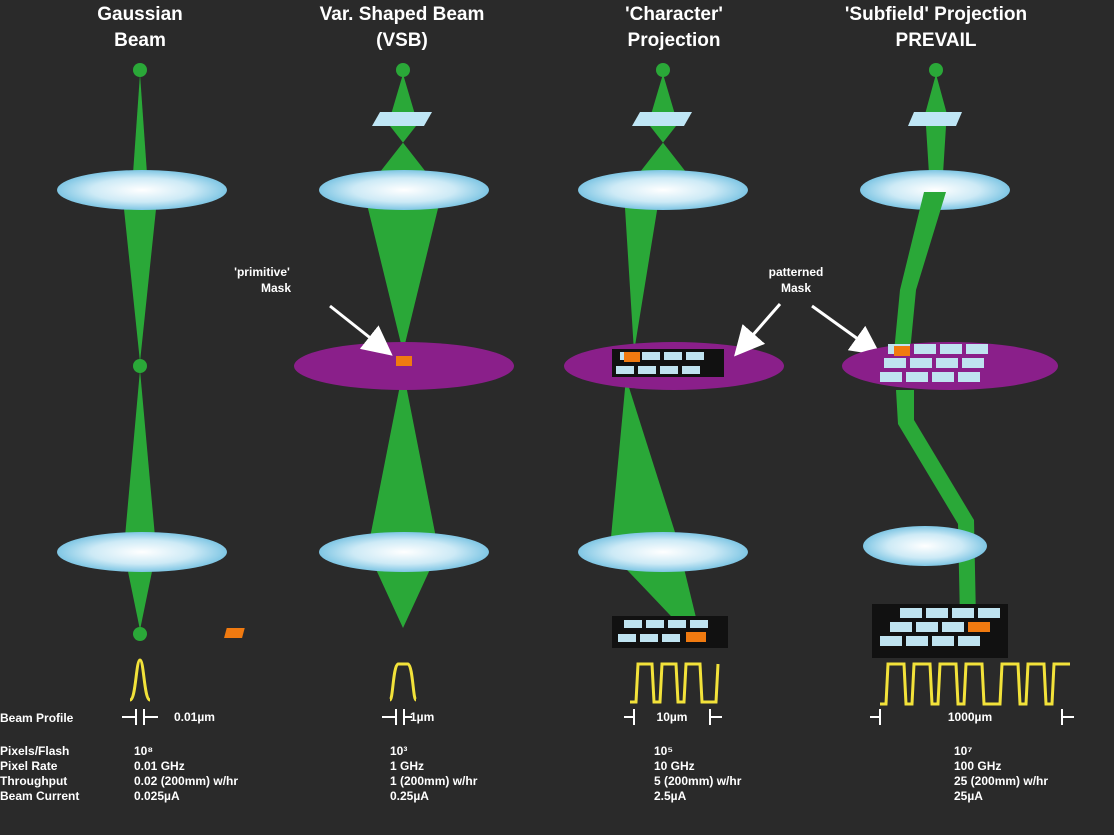 This screenshot has width=1114, height=835. I want to click on spec-throughput: 5 (200mm) w/hr, so click(698, 781).